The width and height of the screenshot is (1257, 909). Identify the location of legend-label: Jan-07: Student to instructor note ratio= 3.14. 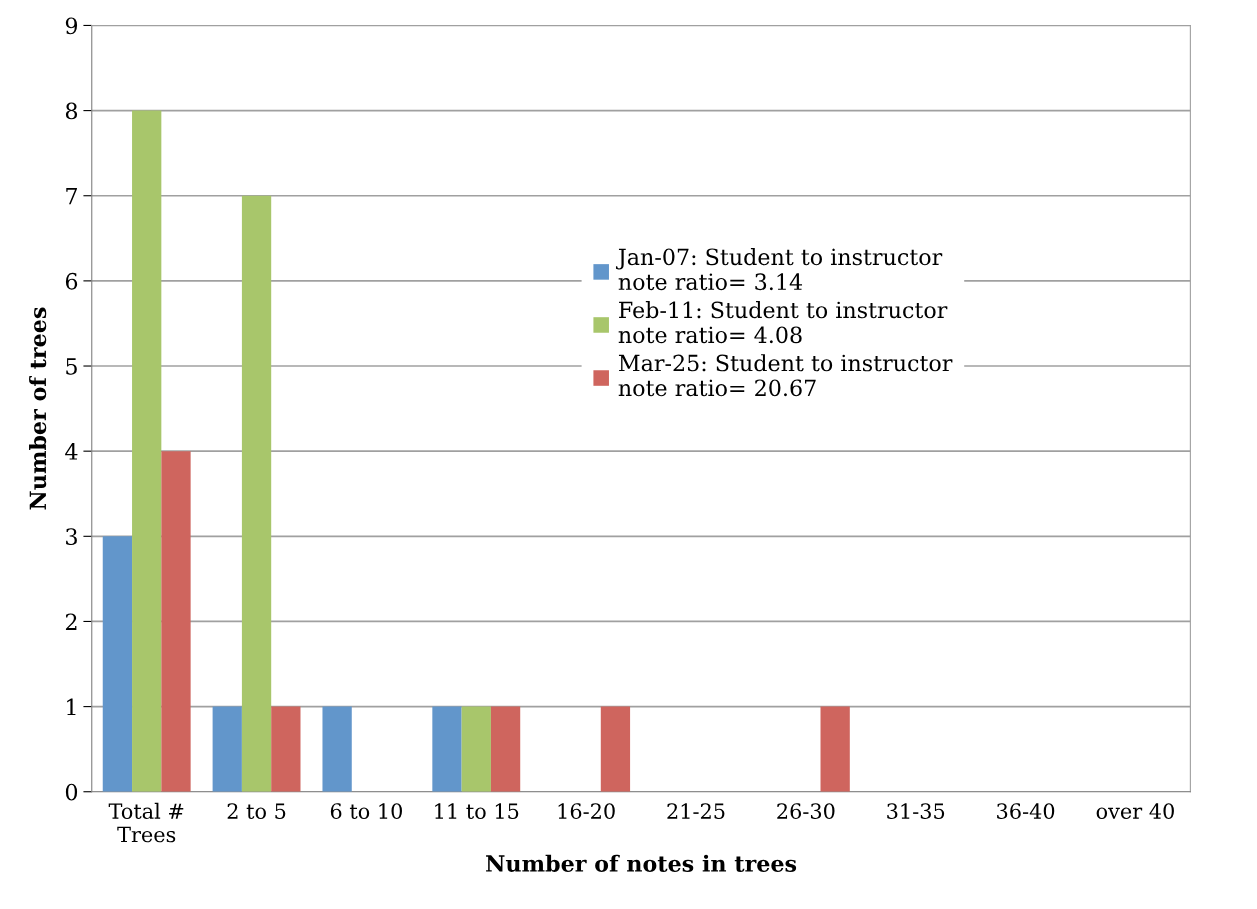
(779, 269).